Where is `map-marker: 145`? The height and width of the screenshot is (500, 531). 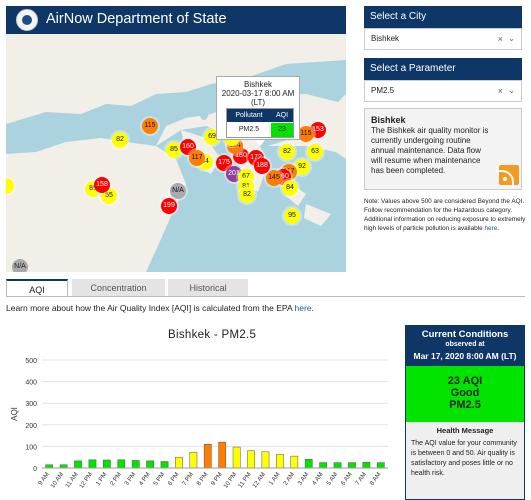 map-marker: 145 is located at coordinates (274, 178).